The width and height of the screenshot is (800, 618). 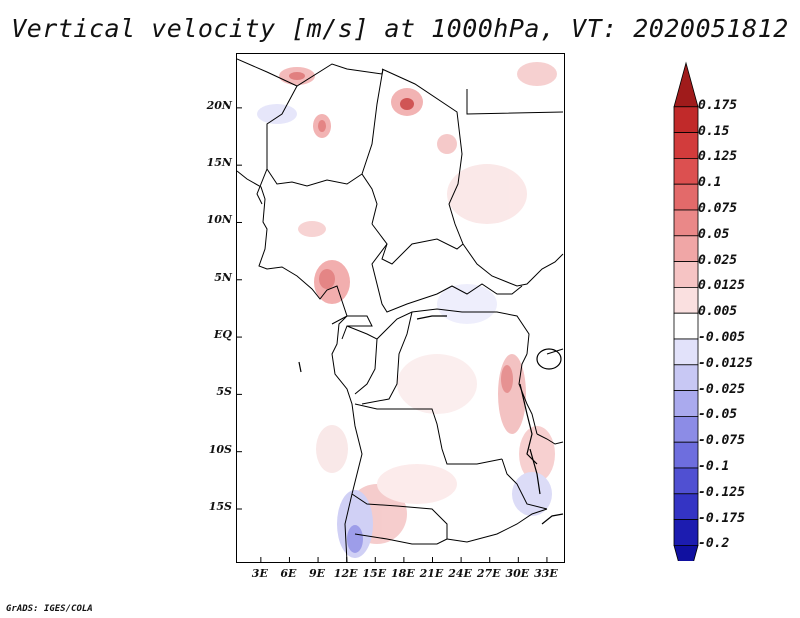 I want to click on lat-tick-label: 15N, so click(x=219, y=163).